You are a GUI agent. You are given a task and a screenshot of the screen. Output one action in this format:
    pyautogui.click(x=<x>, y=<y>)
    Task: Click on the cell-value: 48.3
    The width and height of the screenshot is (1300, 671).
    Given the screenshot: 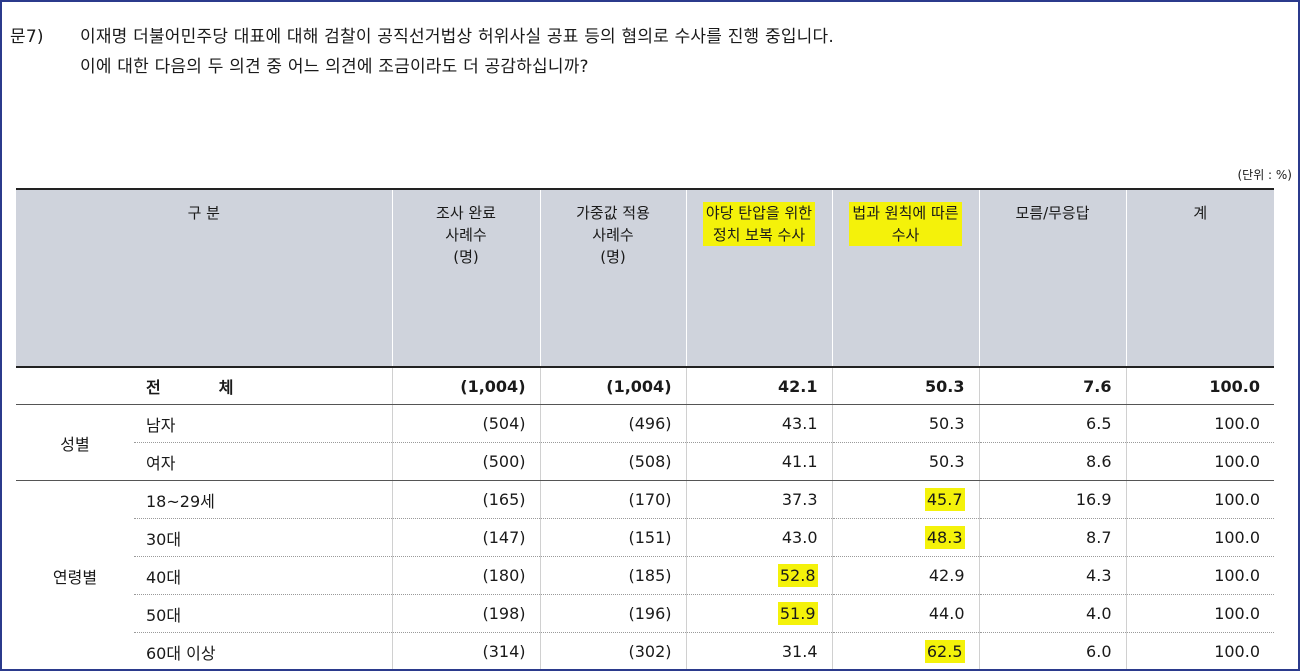 What is the action you would take?
    pyautogui.click(x=905, y=537)
    